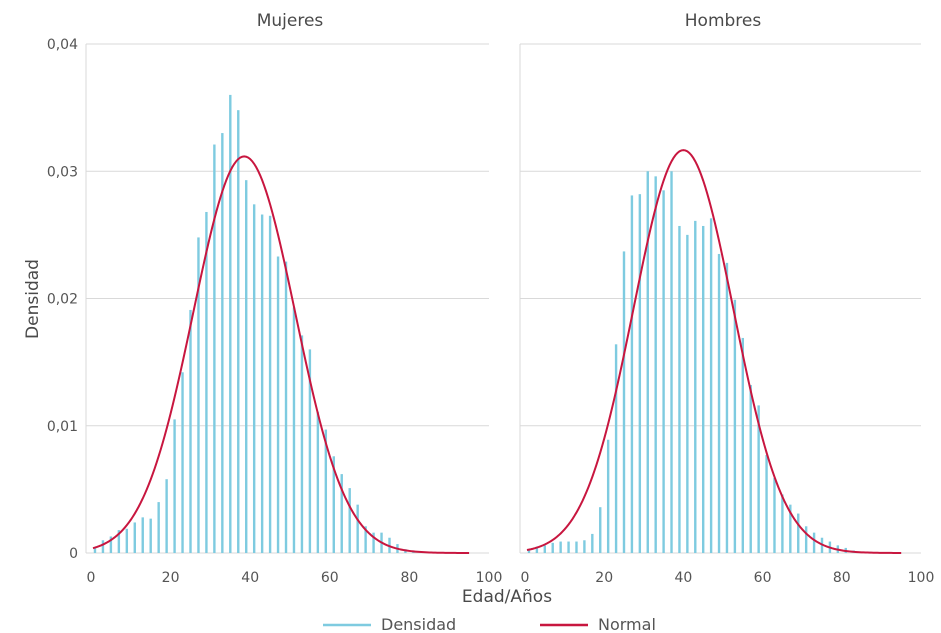 The image size is (941, 633). What do you see at coordinates (62, 45) in the screenshot?
I see `y-tick-label: 0,04` at bounding box center [62, 45].